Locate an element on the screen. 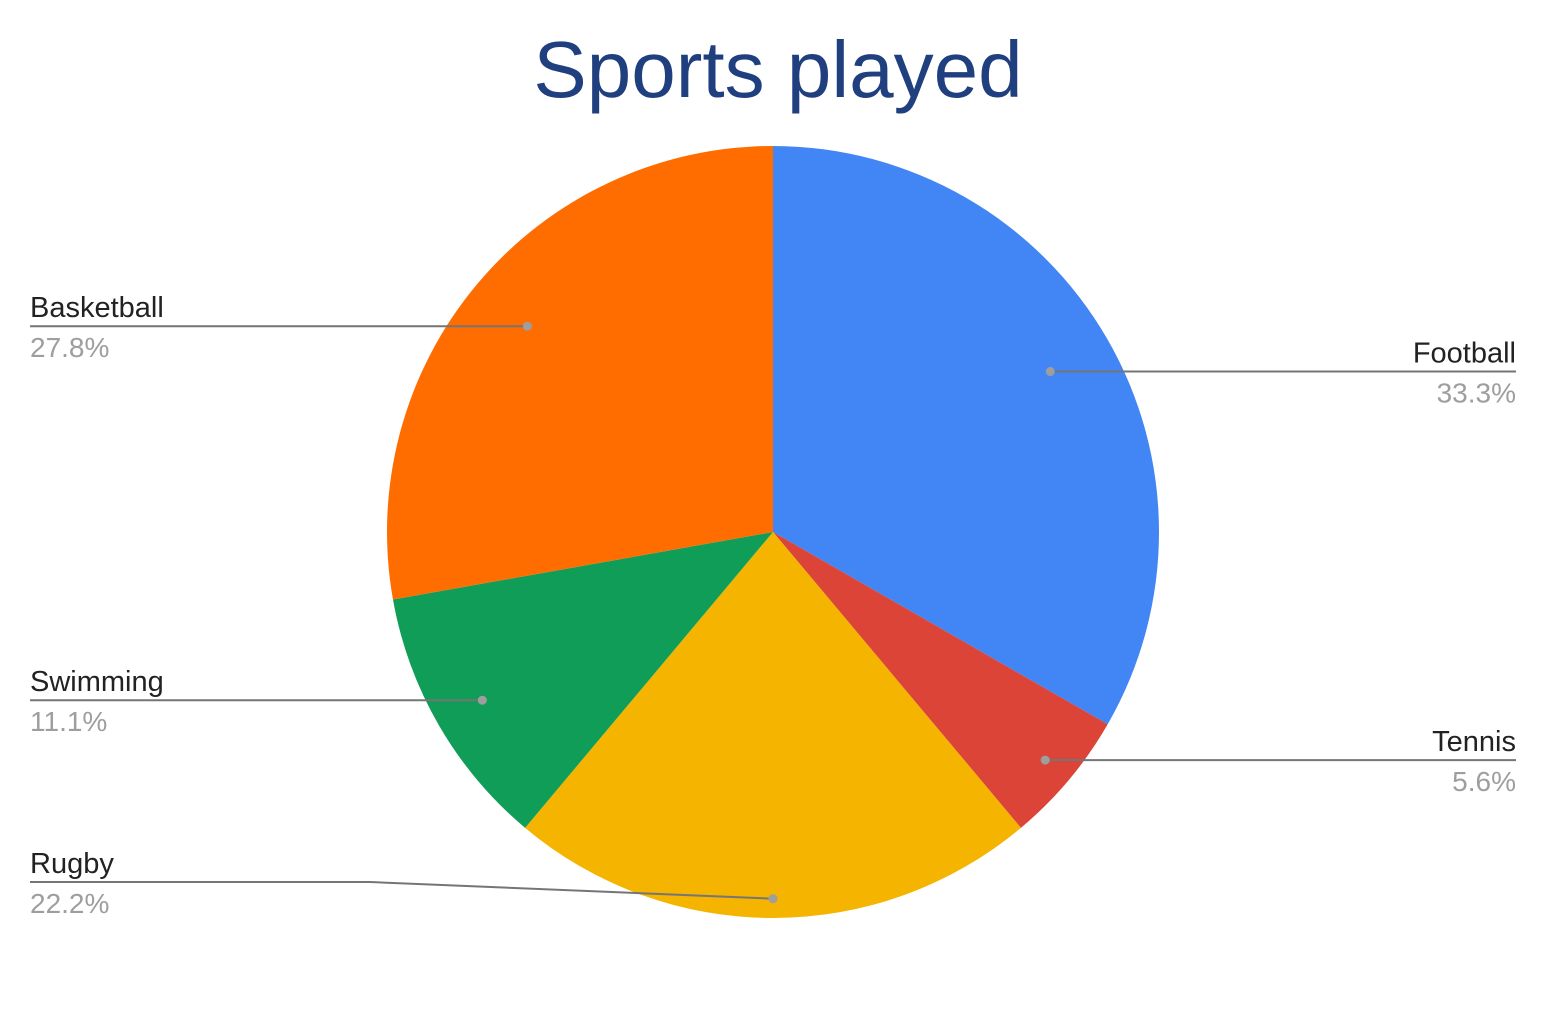  leader-dot-basketball is located at coordinates (527, 326).